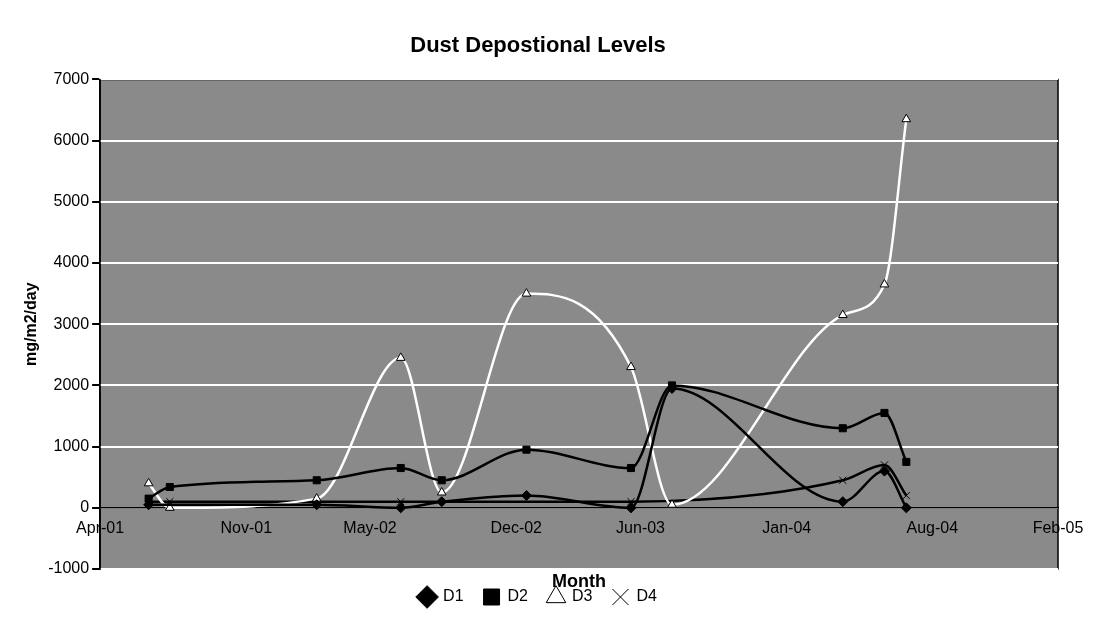 This screenshot has height=630, width=1098. What do you see at coordinates (71, 384) in the screenshot?
I see `y-tick-label: 2000` at bounding box center [71, 384].